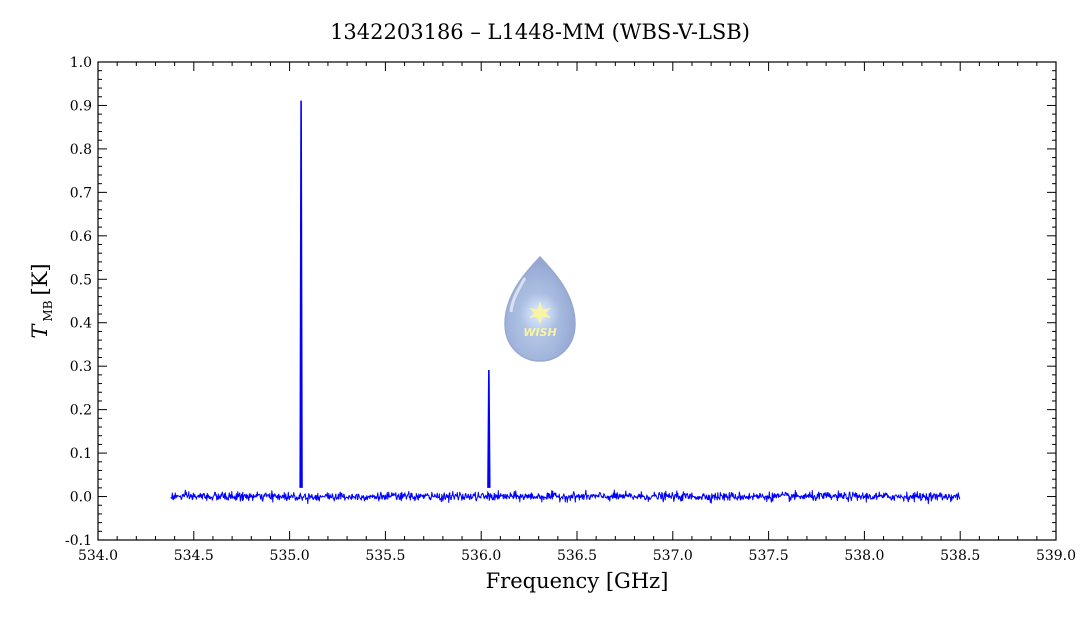 This screenshot has width=1080, height=618. I want to click on y-tick-label: -0.1, so click(78, 541).